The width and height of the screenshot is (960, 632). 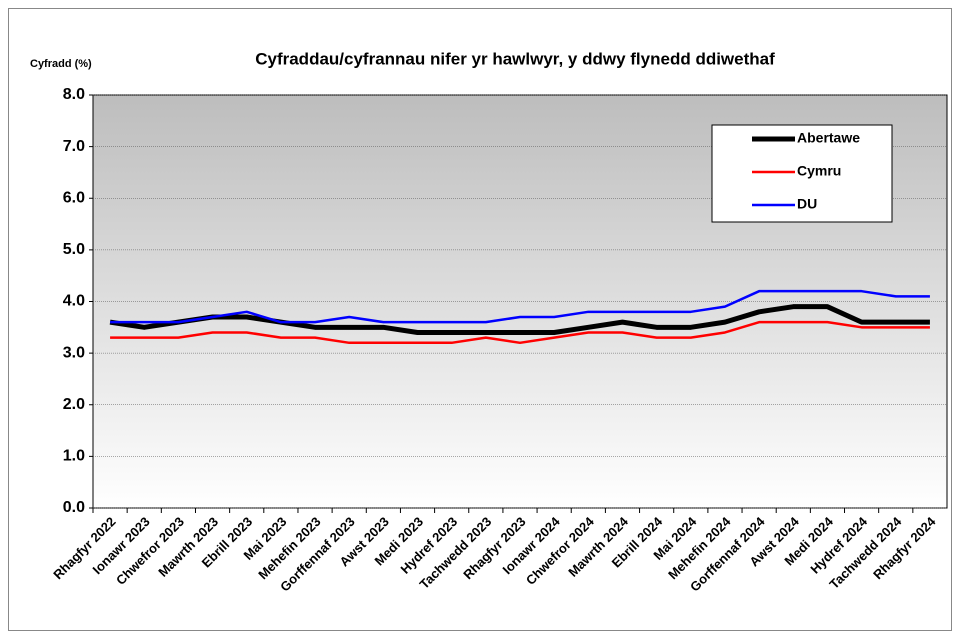 What do you see at coordinates (61, 64) in the screenshot?
I see `y-axis-label: Cyfradd (%)` at bounding box center [61, 64].